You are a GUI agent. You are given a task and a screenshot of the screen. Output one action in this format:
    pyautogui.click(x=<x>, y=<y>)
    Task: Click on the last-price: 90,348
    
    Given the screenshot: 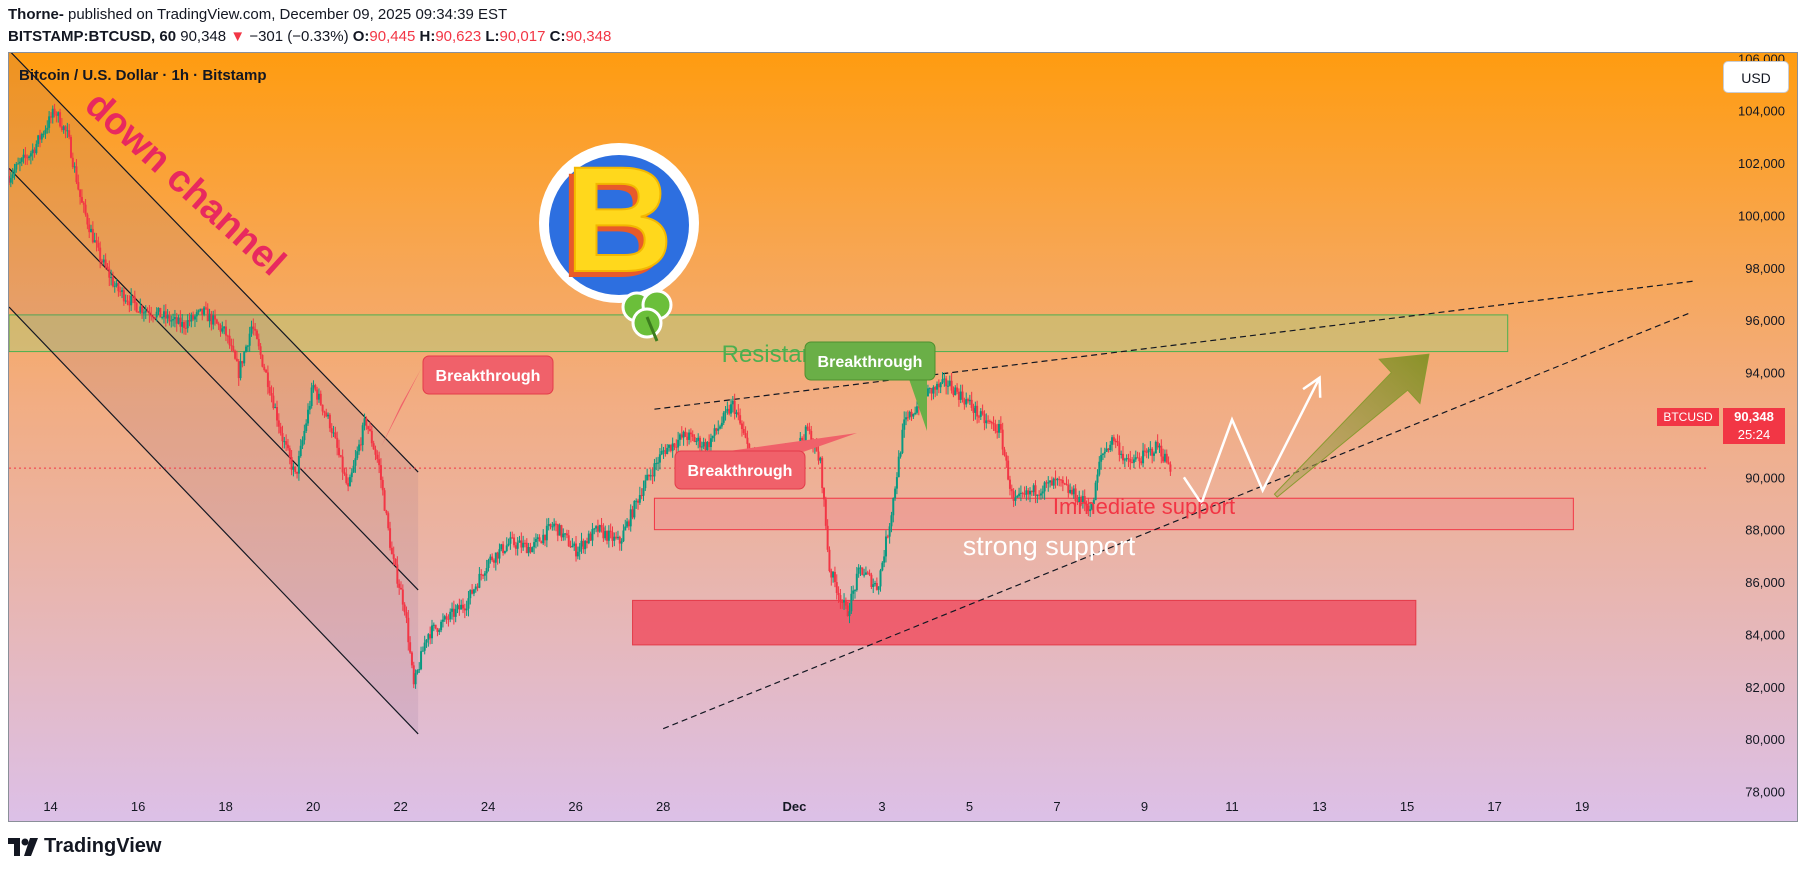 What is the action you would take?
    pyautogui.click(x=203, y=36)
    